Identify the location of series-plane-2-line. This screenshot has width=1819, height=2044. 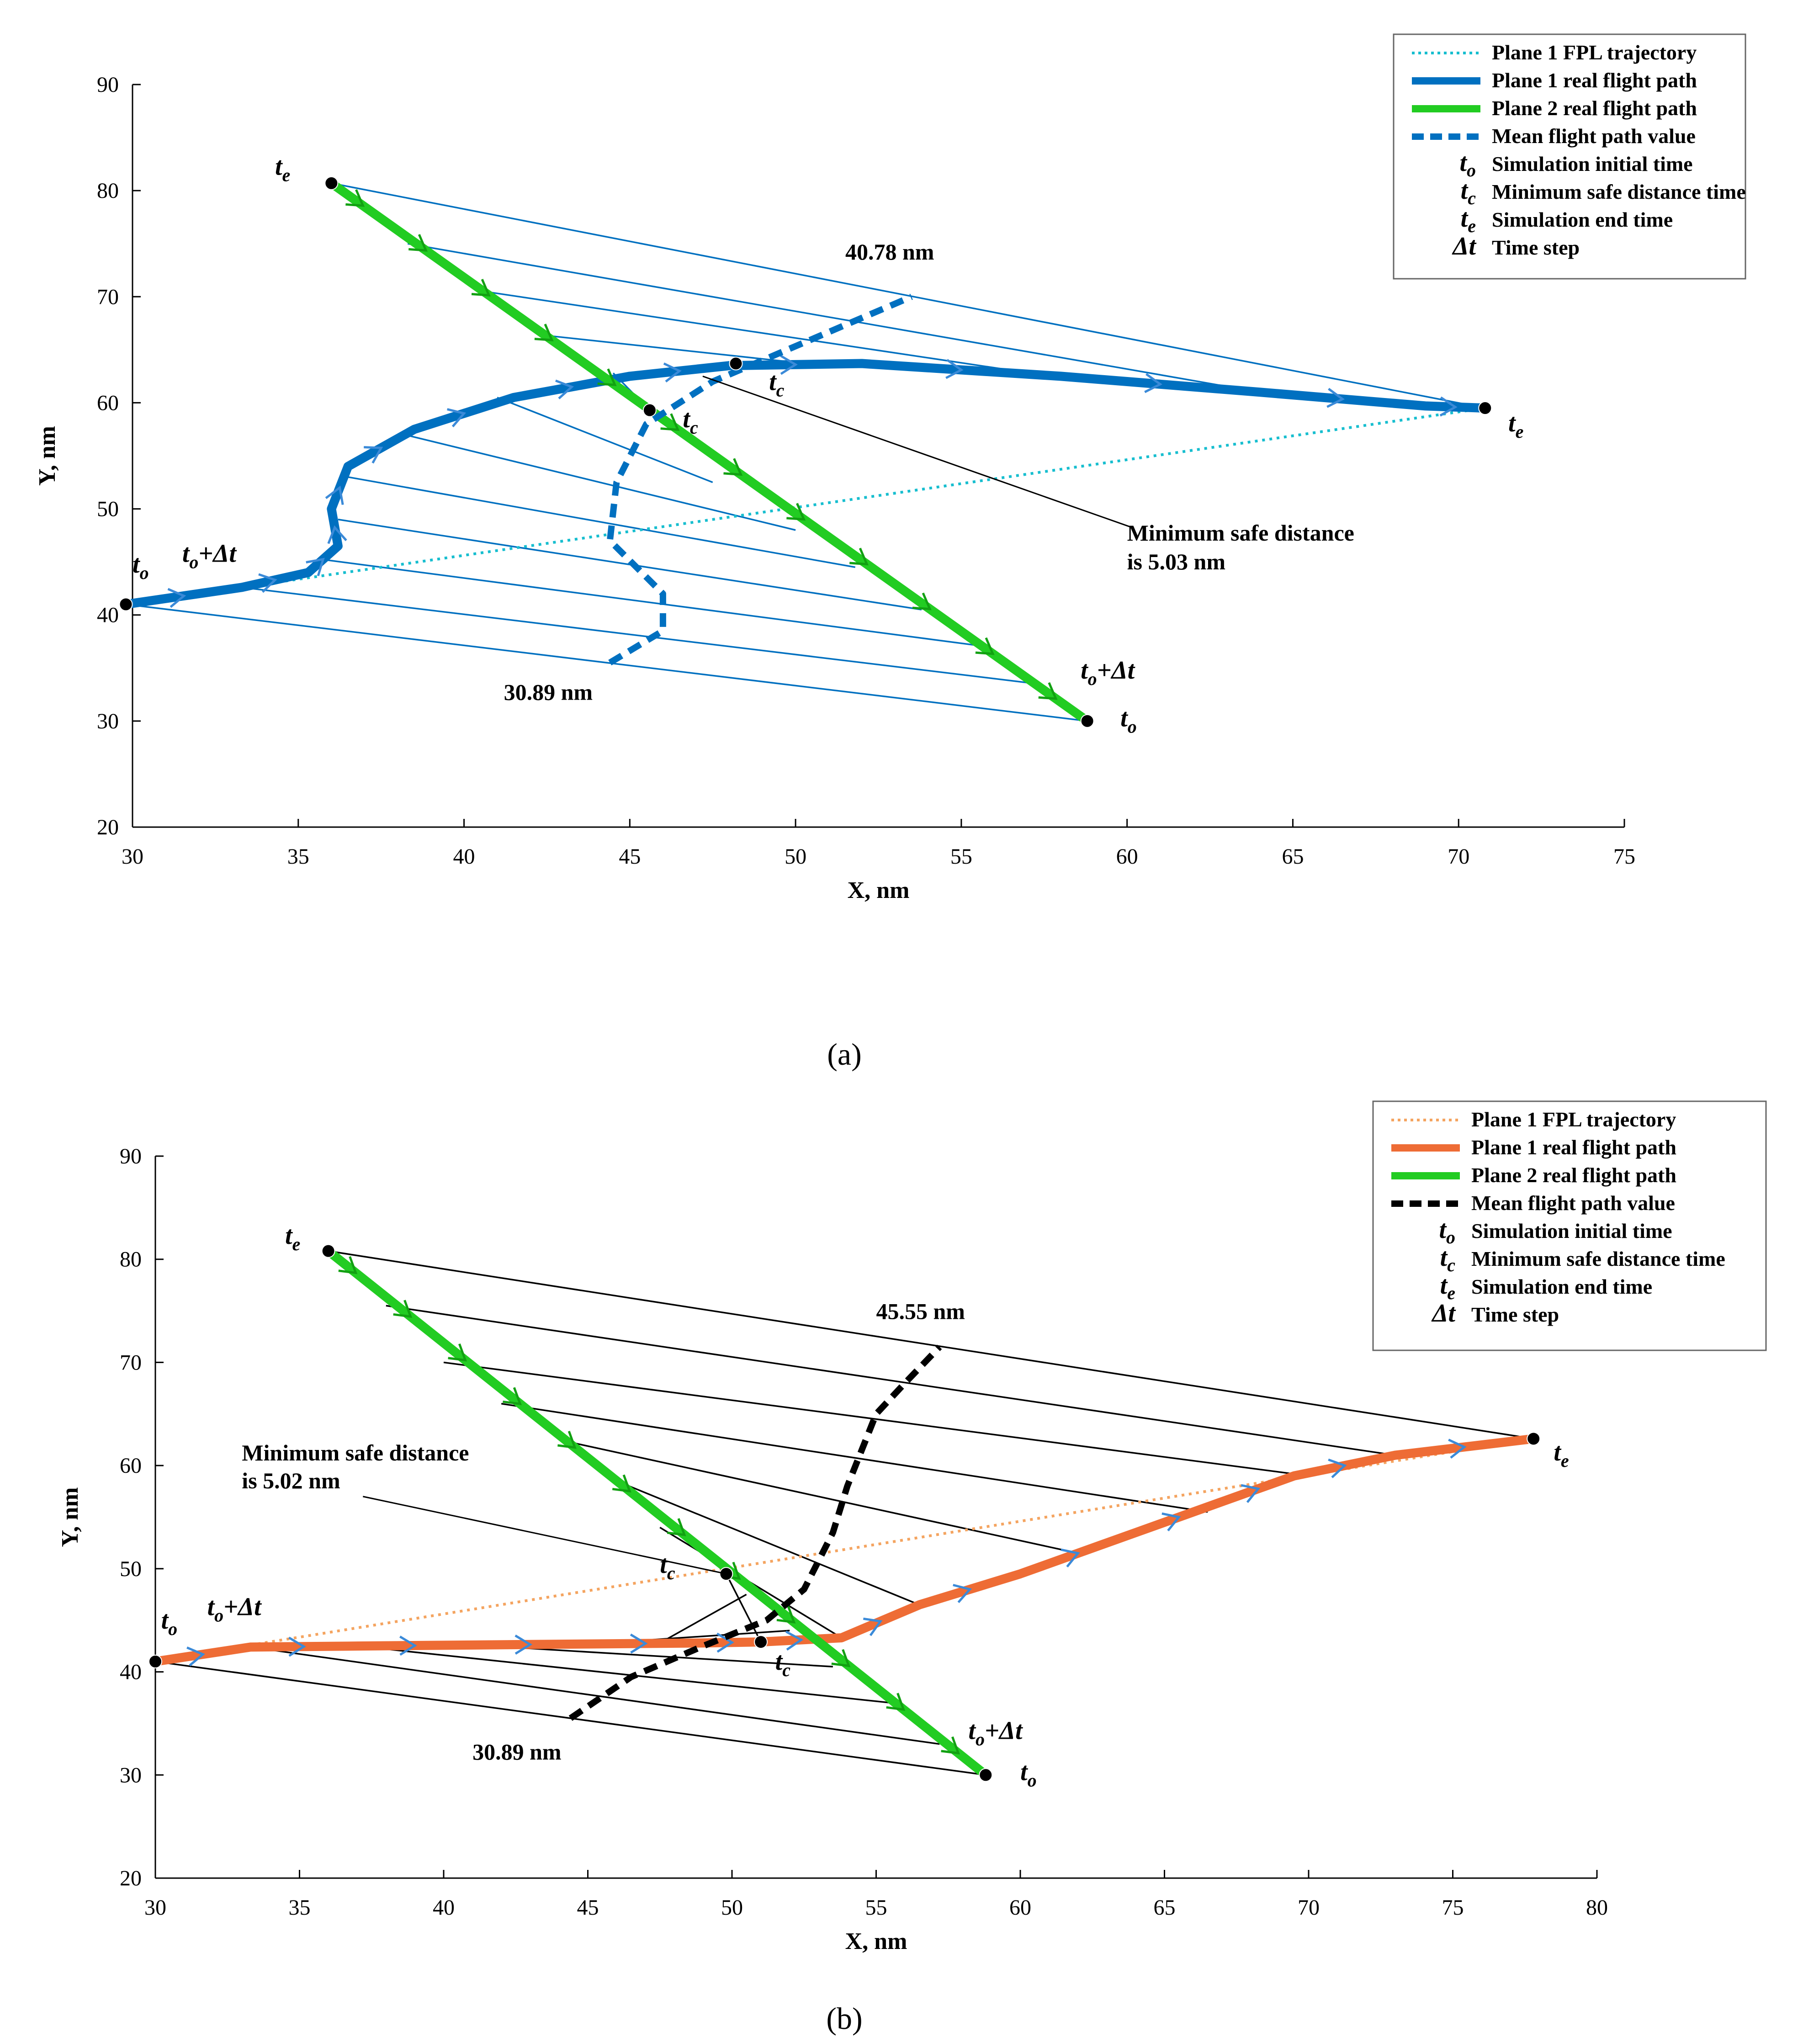
(657, 1513).